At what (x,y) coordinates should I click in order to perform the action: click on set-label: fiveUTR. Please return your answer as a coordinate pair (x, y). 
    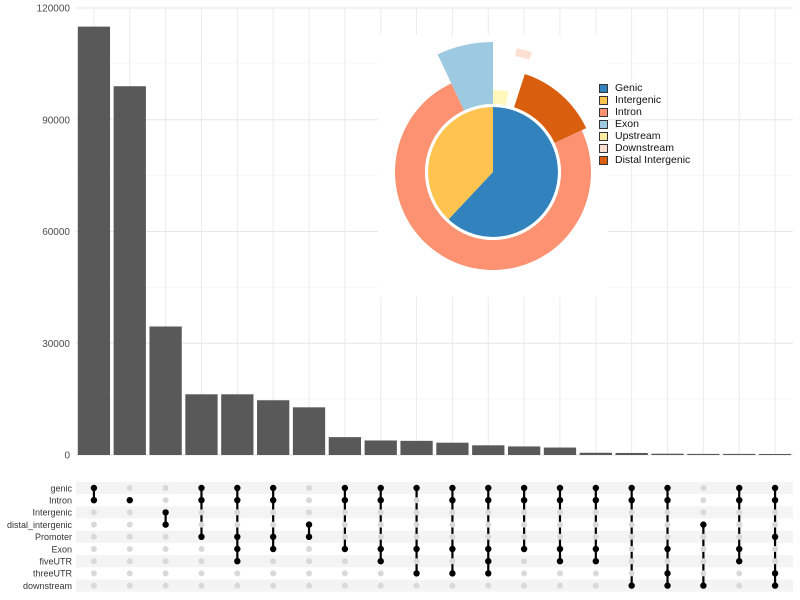
    Looking at the image, I should click on (55, 562).